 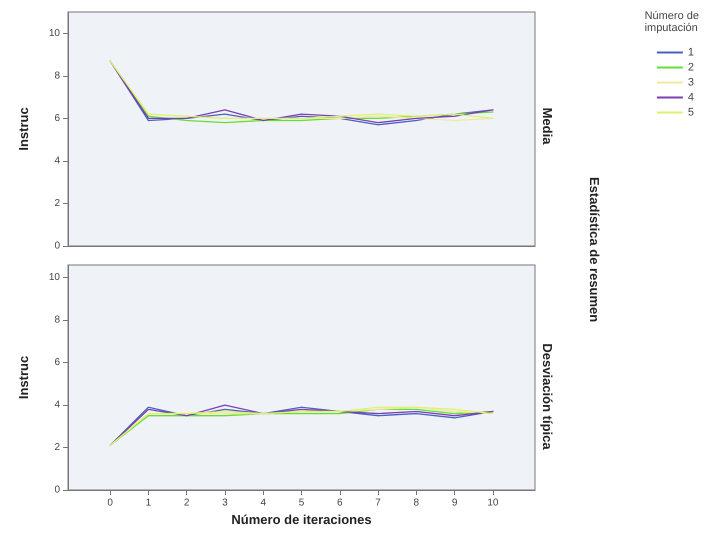 What do you see at coordinates (149, 503) in the screenshot?
I see `x-tick-label: 1` at bounding box center [149, 503].